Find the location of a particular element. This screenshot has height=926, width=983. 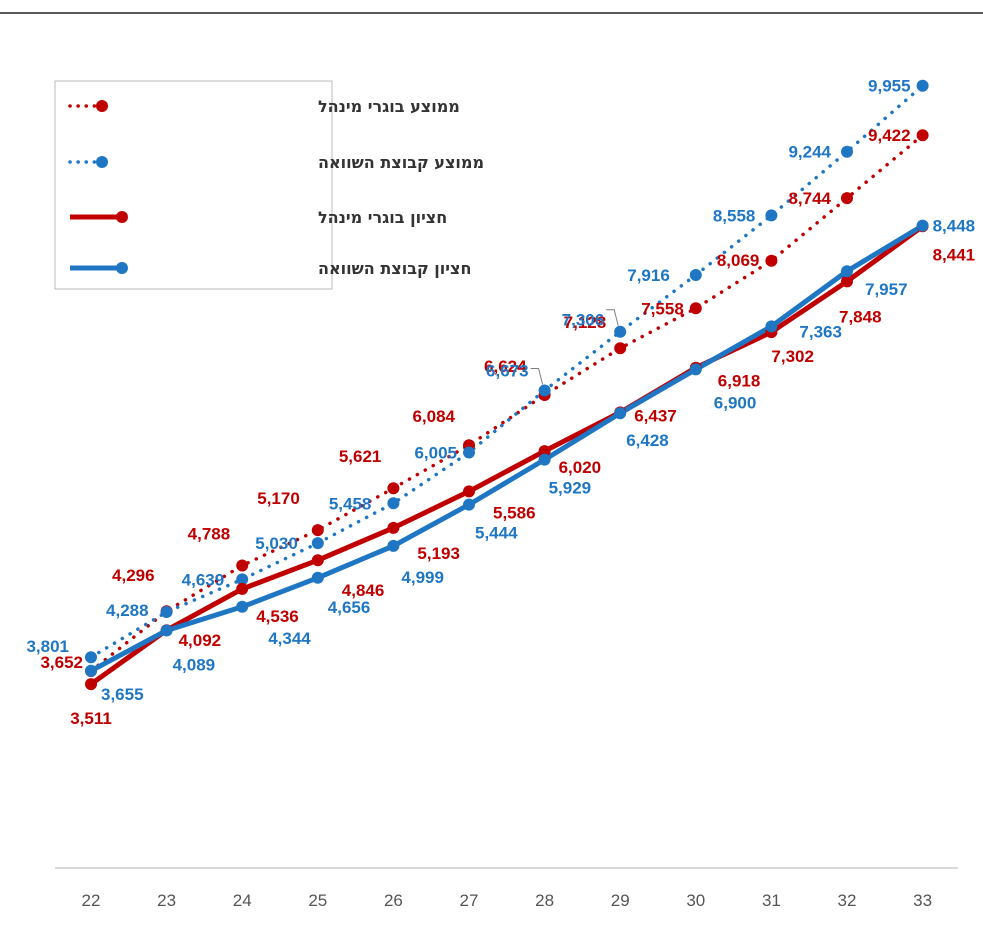

data-label-s0-8: 7,558 is located at coordinates (662, 308).